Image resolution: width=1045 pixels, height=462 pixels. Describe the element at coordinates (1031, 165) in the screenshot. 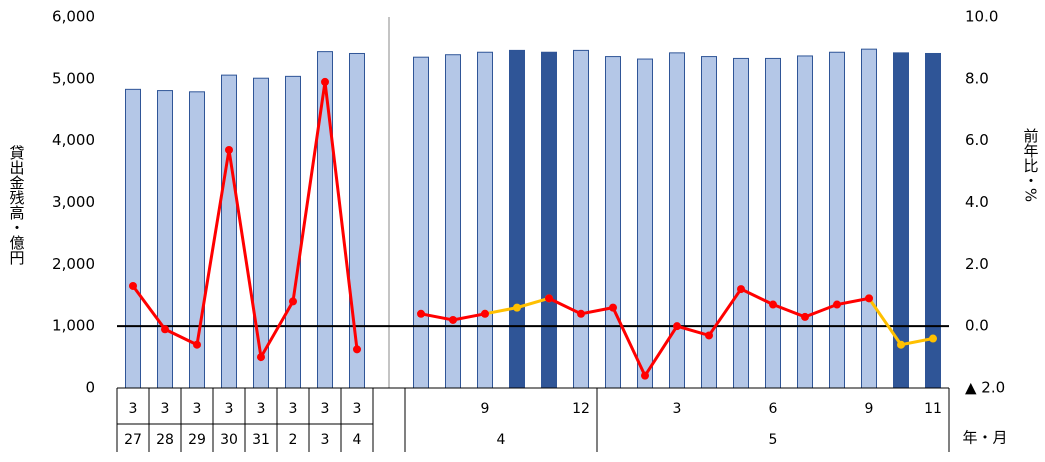

I see `y2-axis-title: 前年比・%` at that location.